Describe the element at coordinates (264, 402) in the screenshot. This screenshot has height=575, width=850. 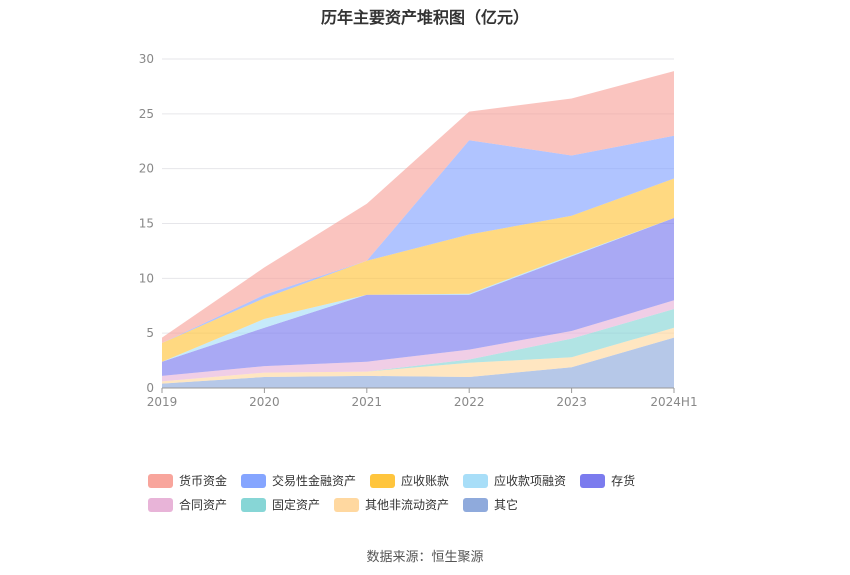
I see `x-tick-label: 2020` at that location.